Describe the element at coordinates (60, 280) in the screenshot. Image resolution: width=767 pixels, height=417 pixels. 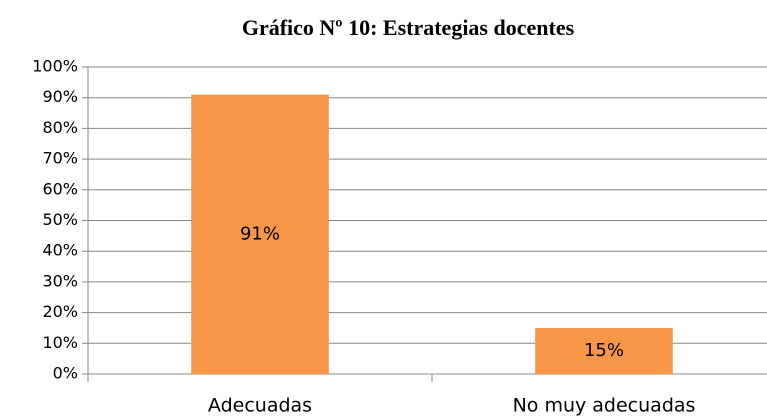
I see `y-tick-label: 30%` at that location.